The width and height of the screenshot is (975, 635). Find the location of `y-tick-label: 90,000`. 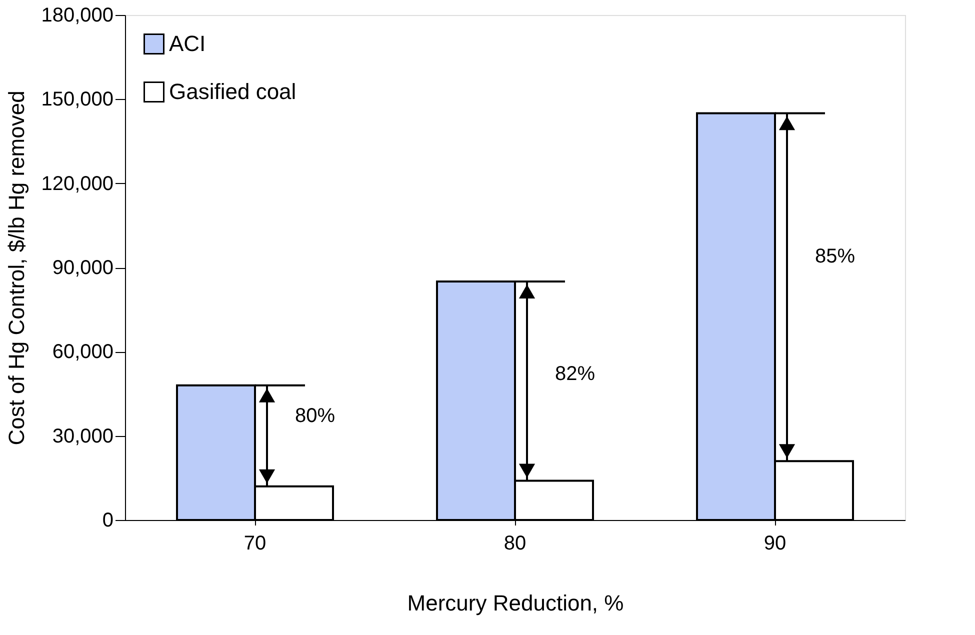

y-tick-label: 90,000 is located at coordinates (83, 268).